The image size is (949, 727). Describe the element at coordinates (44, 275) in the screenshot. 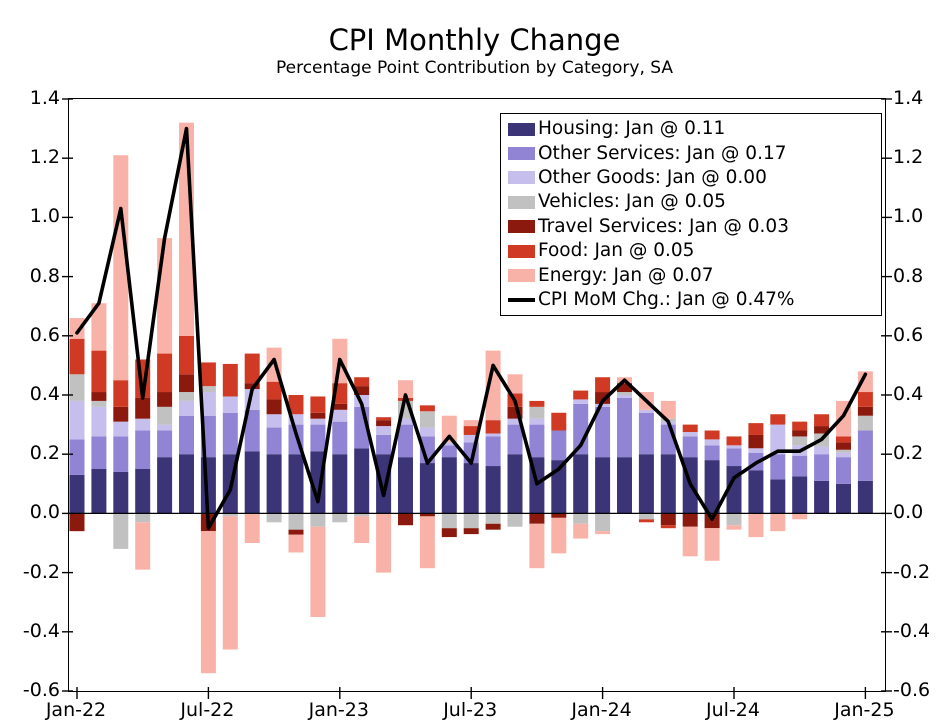

I see `y-tick-label-left: 0.8` at that location.